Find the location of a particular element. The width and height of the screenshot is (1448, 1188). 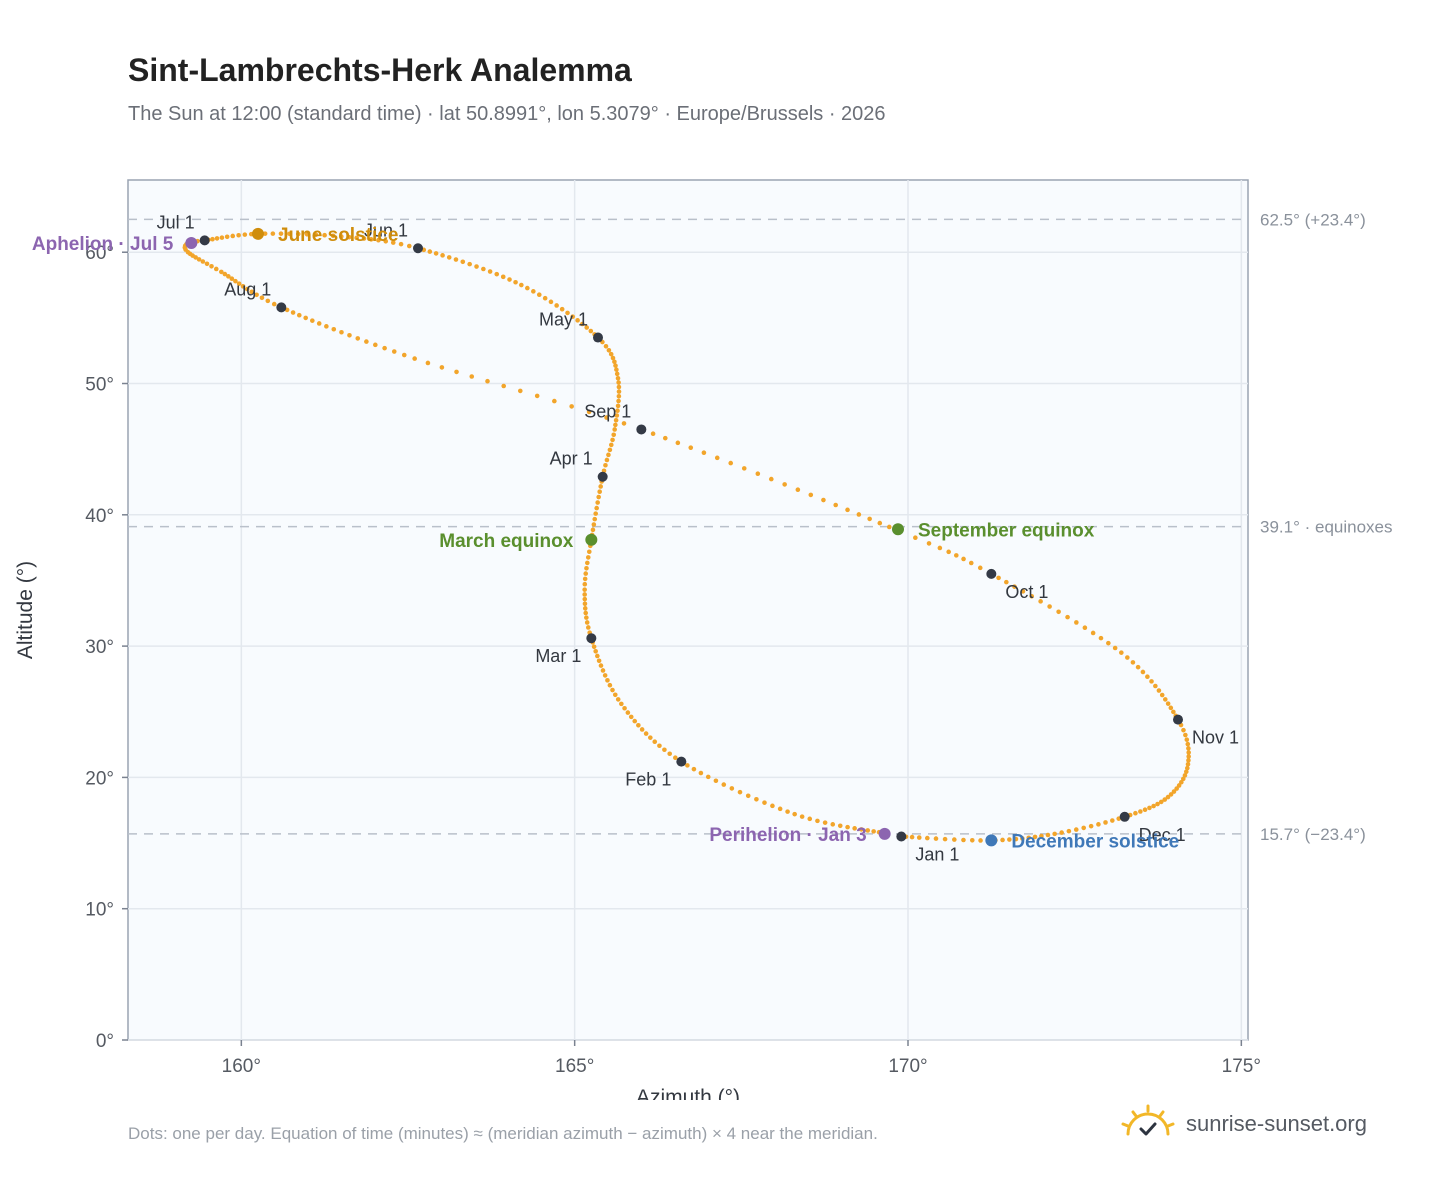

month-label: Feb 1 is located at coordinates (648, 780).